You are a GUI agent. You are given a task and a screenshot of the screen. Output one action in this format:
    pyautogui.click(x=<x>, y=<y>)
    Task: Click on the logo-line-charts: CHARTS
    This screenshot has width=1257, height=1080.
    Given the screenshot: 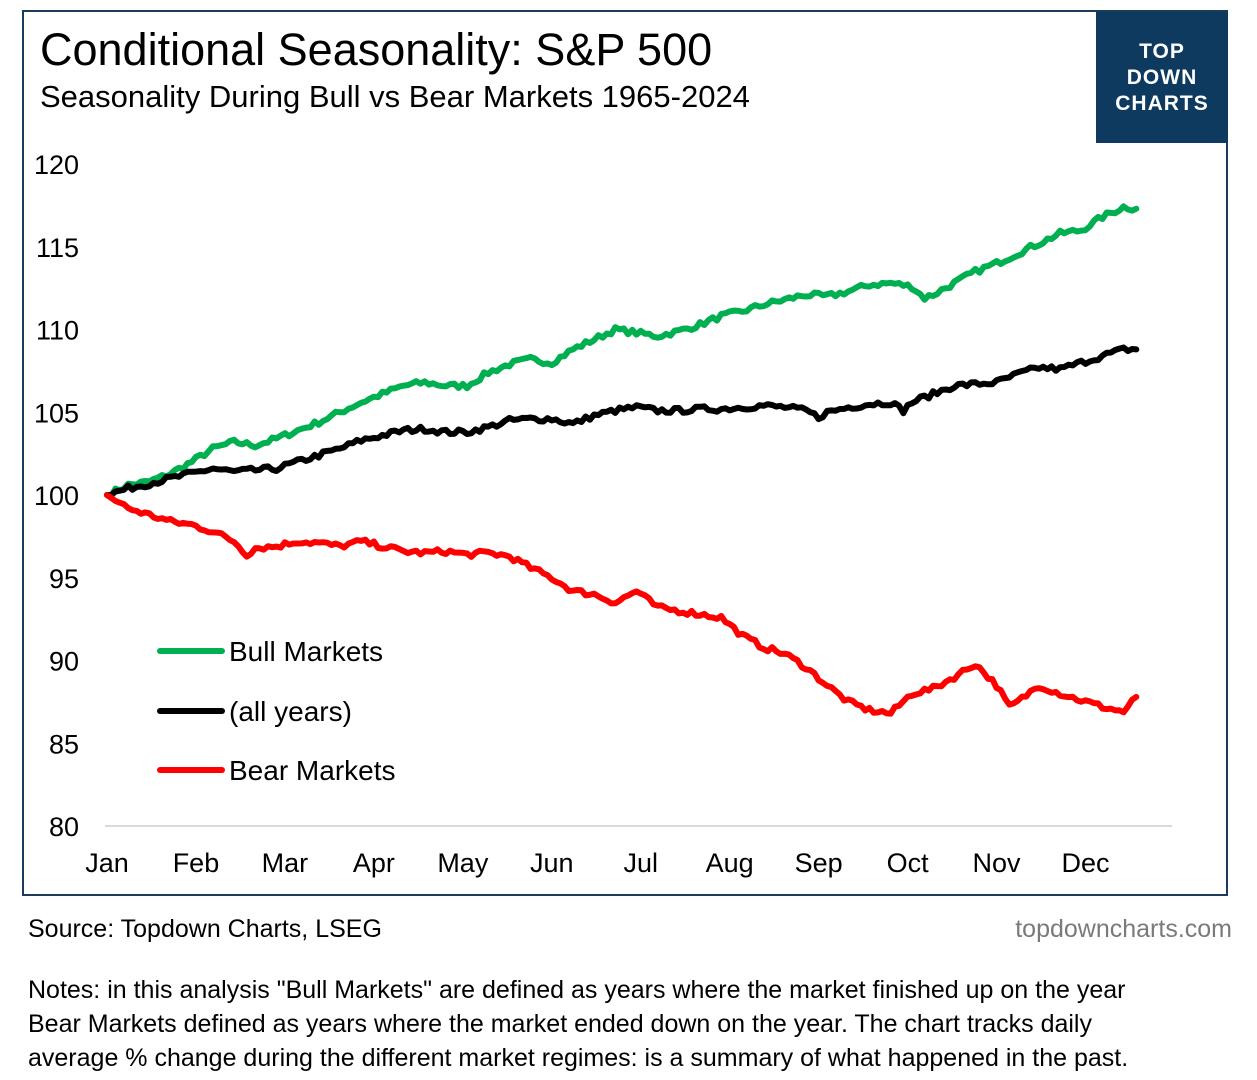 What is the action you would take?
    pyautogui.click(x=1162, y=103)
    